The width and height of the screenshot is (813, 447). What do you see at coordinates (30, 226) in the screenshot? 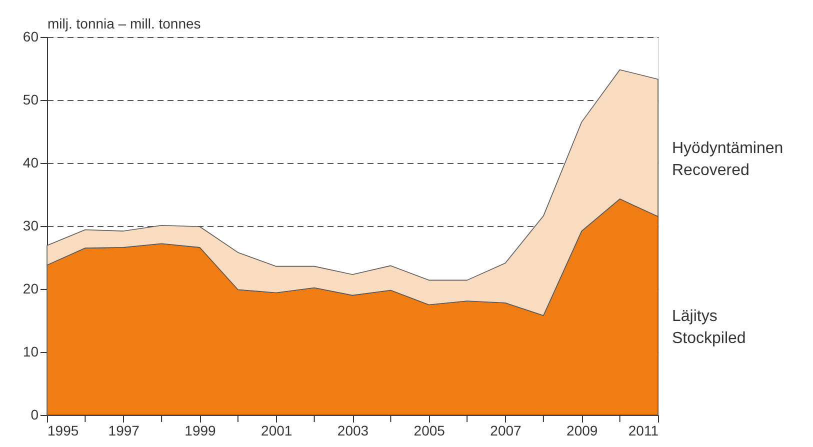
I see `y-tick-label: 30` at bounding box center [30, 226].